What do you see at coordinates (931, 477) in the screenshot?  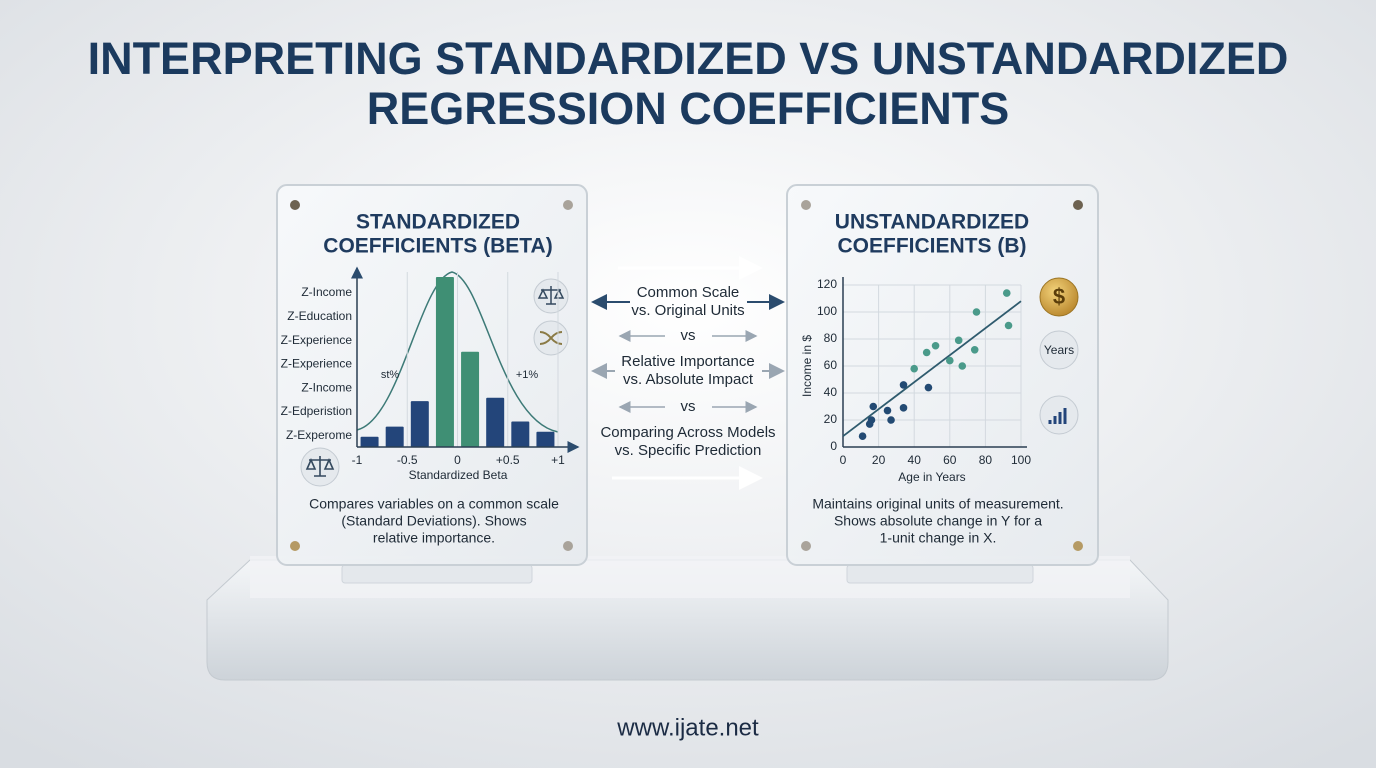 I see `x-axis-label: Age in Years` at bounding box center [931, 477].